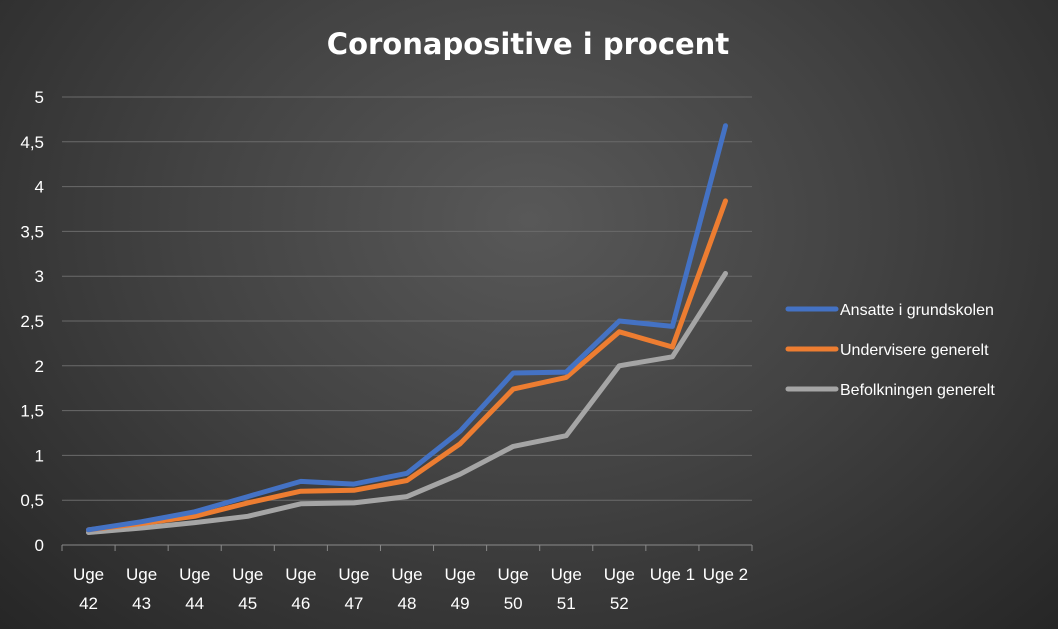 The image size is (1058, 629). I want to click on x-tick-label: Uge 52, so click(619, 589).